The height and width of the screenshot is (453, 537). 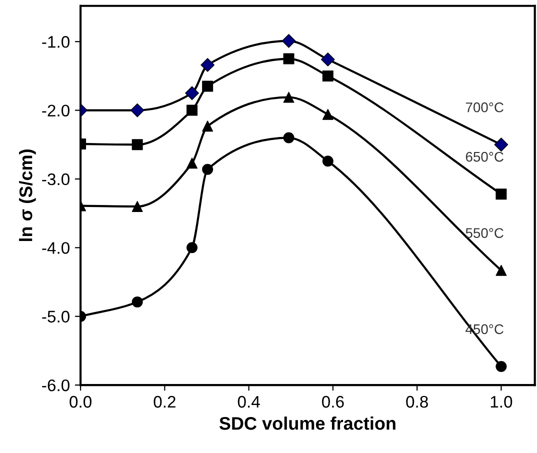 What do you see at coordinates (56, 248) in the screenshot?
I see `y-tick-label: -4.0` at bounding box center [56, 248].